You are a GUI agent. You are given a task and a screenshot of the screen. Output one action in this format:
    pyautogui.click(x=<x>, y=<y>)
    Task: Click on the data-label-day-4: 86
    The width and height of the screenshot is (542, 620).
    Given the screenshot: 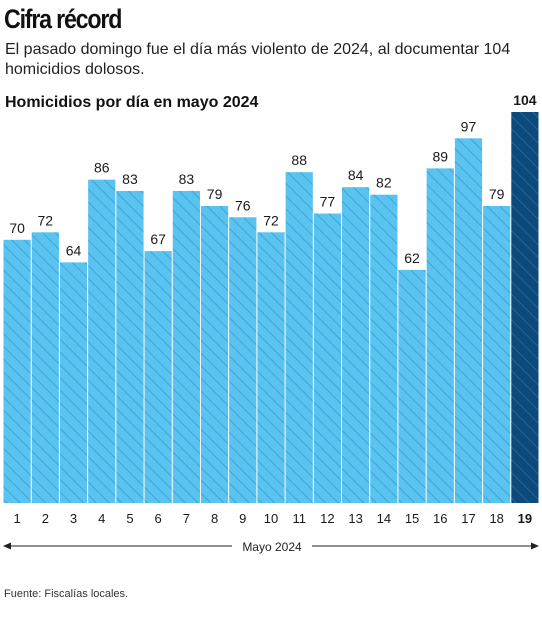 What is the action you would take?
    pyautogui.click(x=102, y=168)
    